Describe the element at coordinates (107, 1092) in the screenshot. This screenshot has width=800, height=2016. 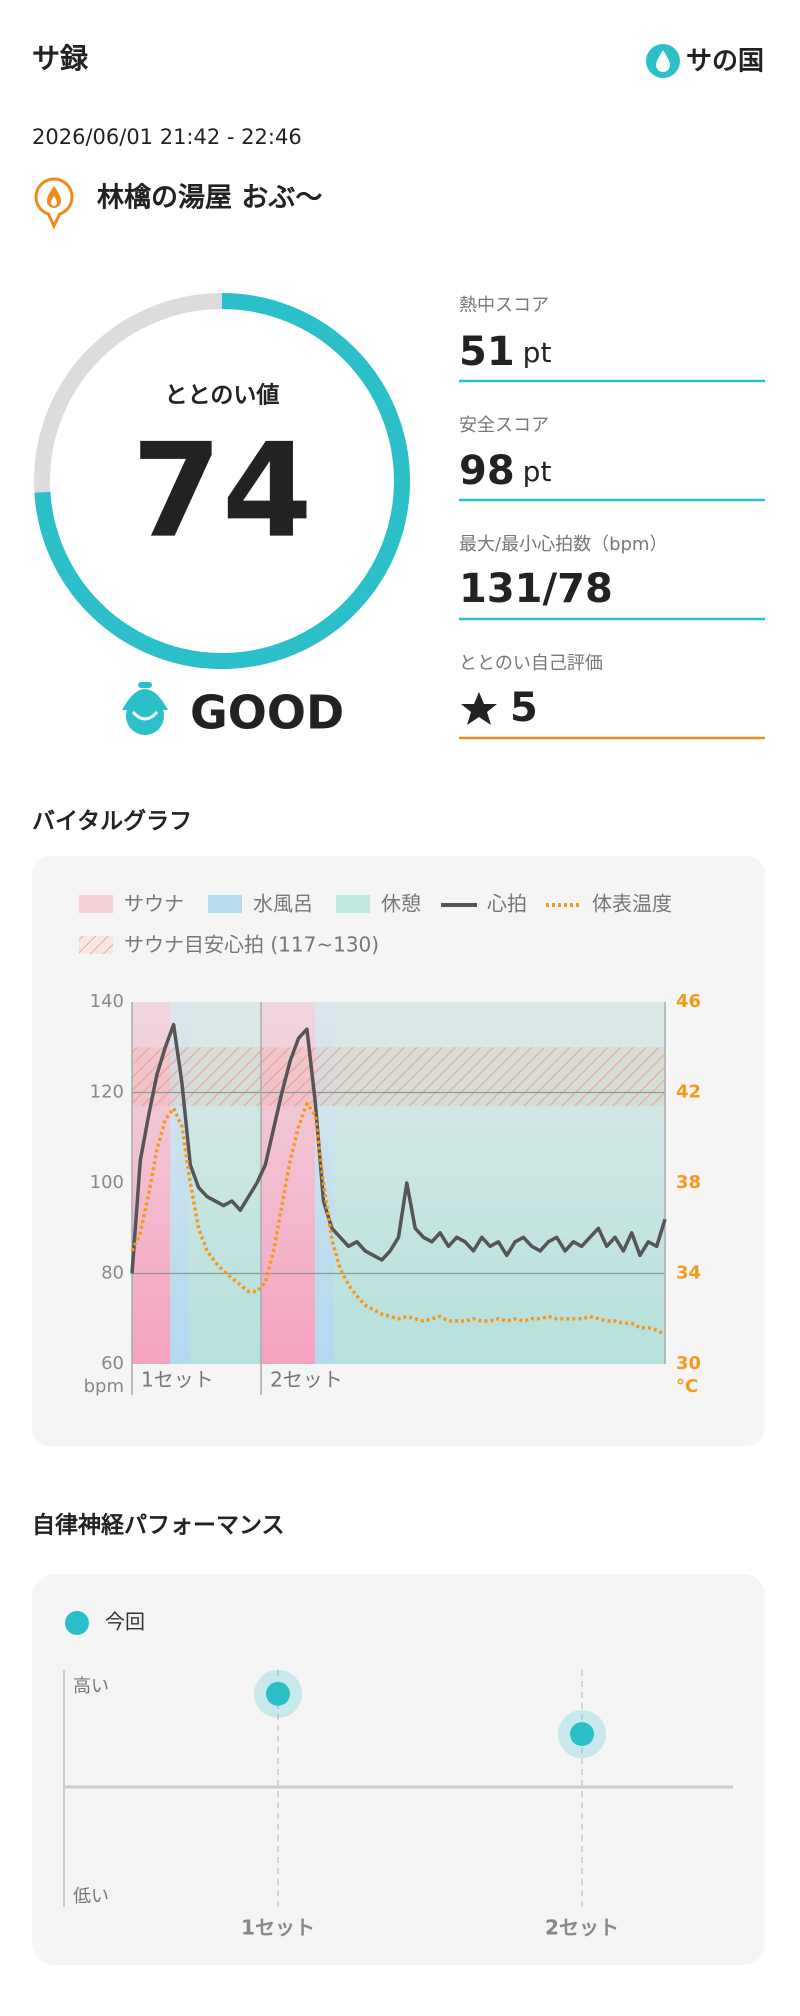
I see `y-tick-label: 120` at that location.